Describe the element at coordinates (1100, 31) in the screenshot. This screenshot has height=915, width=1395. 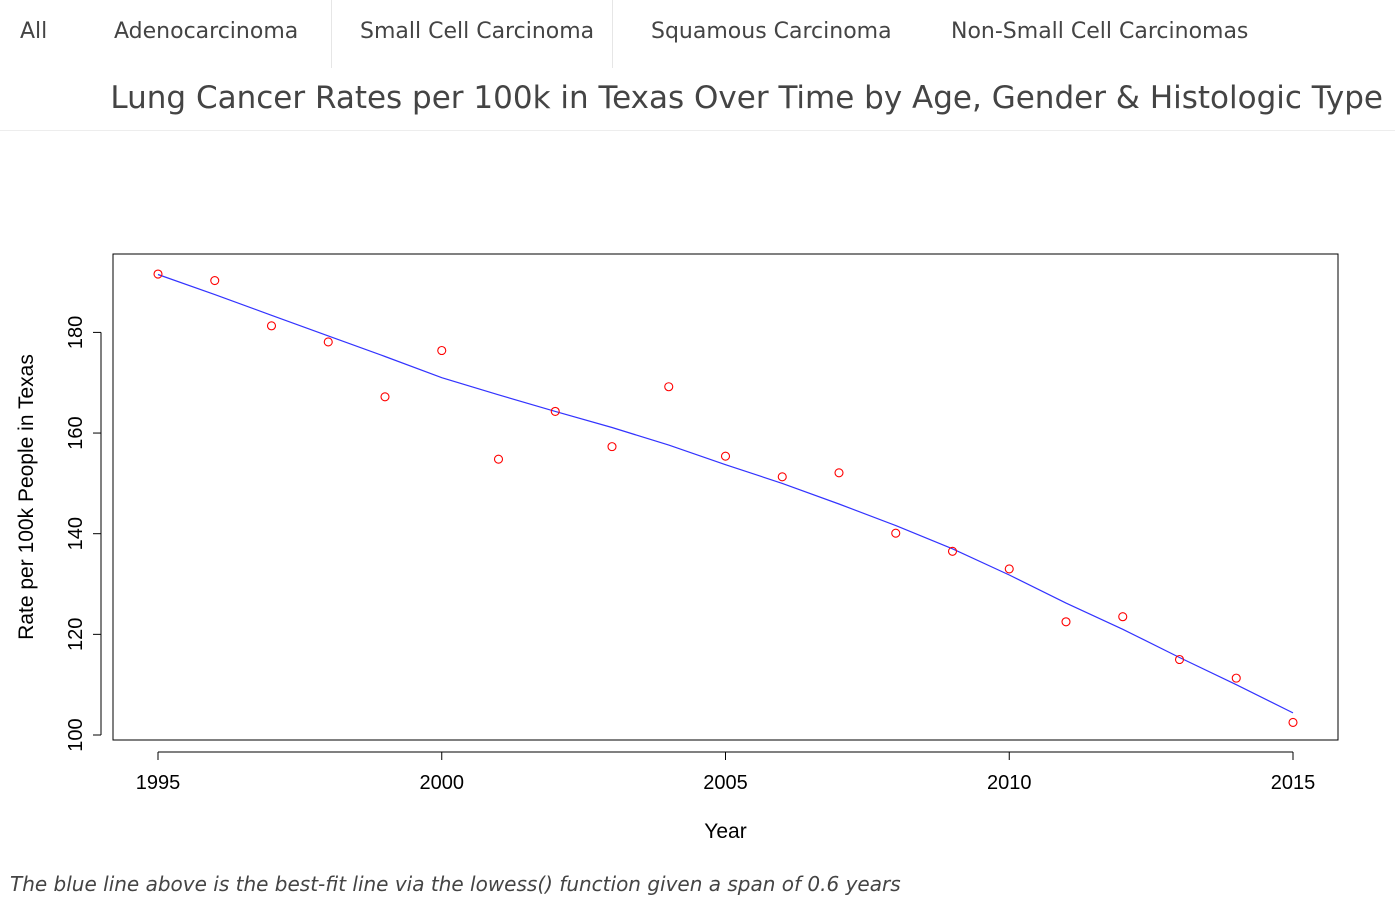
I see `tab-non-small-cell-carcinomas: Non-Small Cell Carcinomas` at that location.